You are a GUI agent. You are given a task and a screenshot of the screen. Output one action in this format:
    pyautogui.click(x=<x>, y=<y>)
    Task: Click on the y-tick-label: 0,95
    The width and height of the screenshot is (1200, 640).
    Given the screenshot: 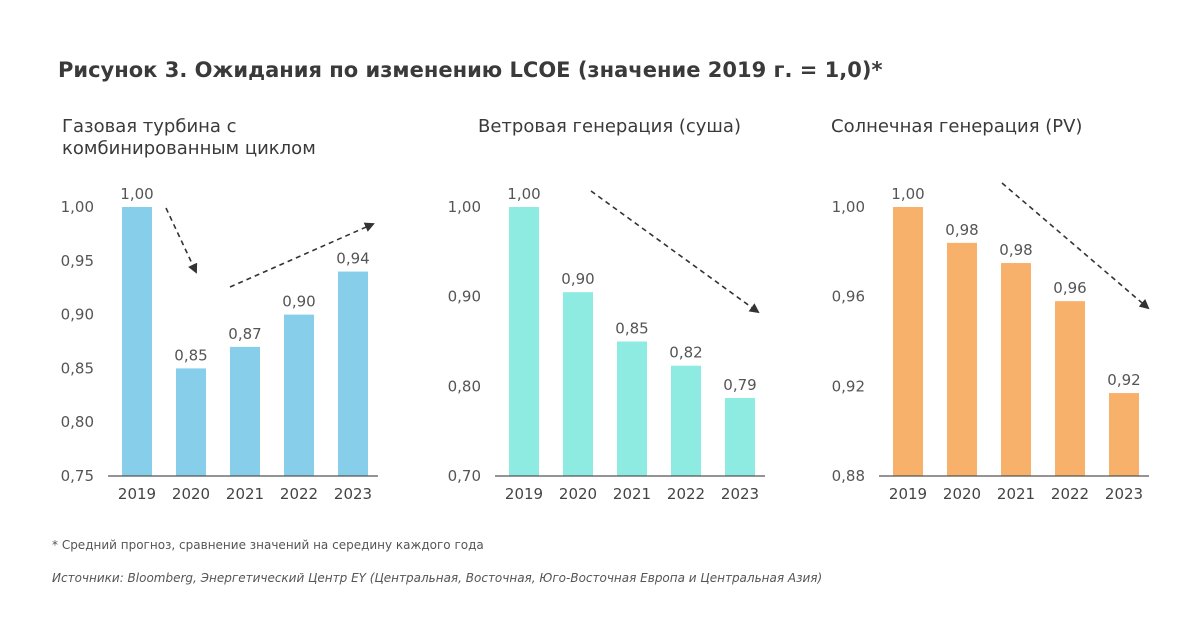 What is the action you would take?
    pyautogui.click(x=77, y=261)
    